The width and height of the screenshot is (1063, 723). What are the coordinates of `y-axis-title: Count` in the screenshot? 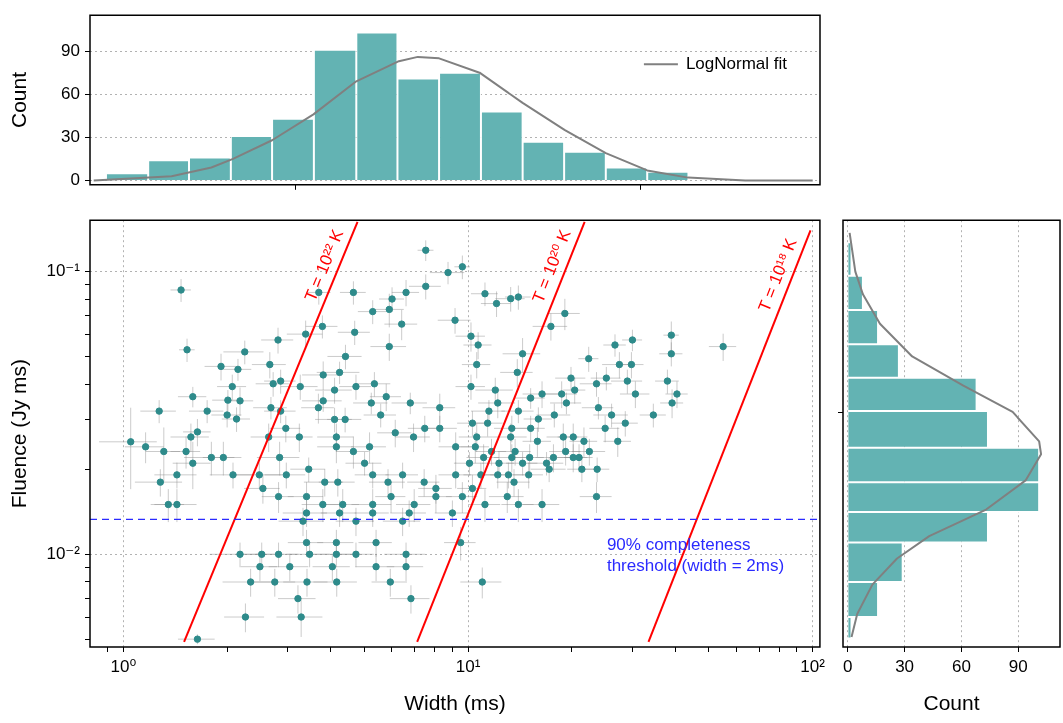 It's located at (19, 100).